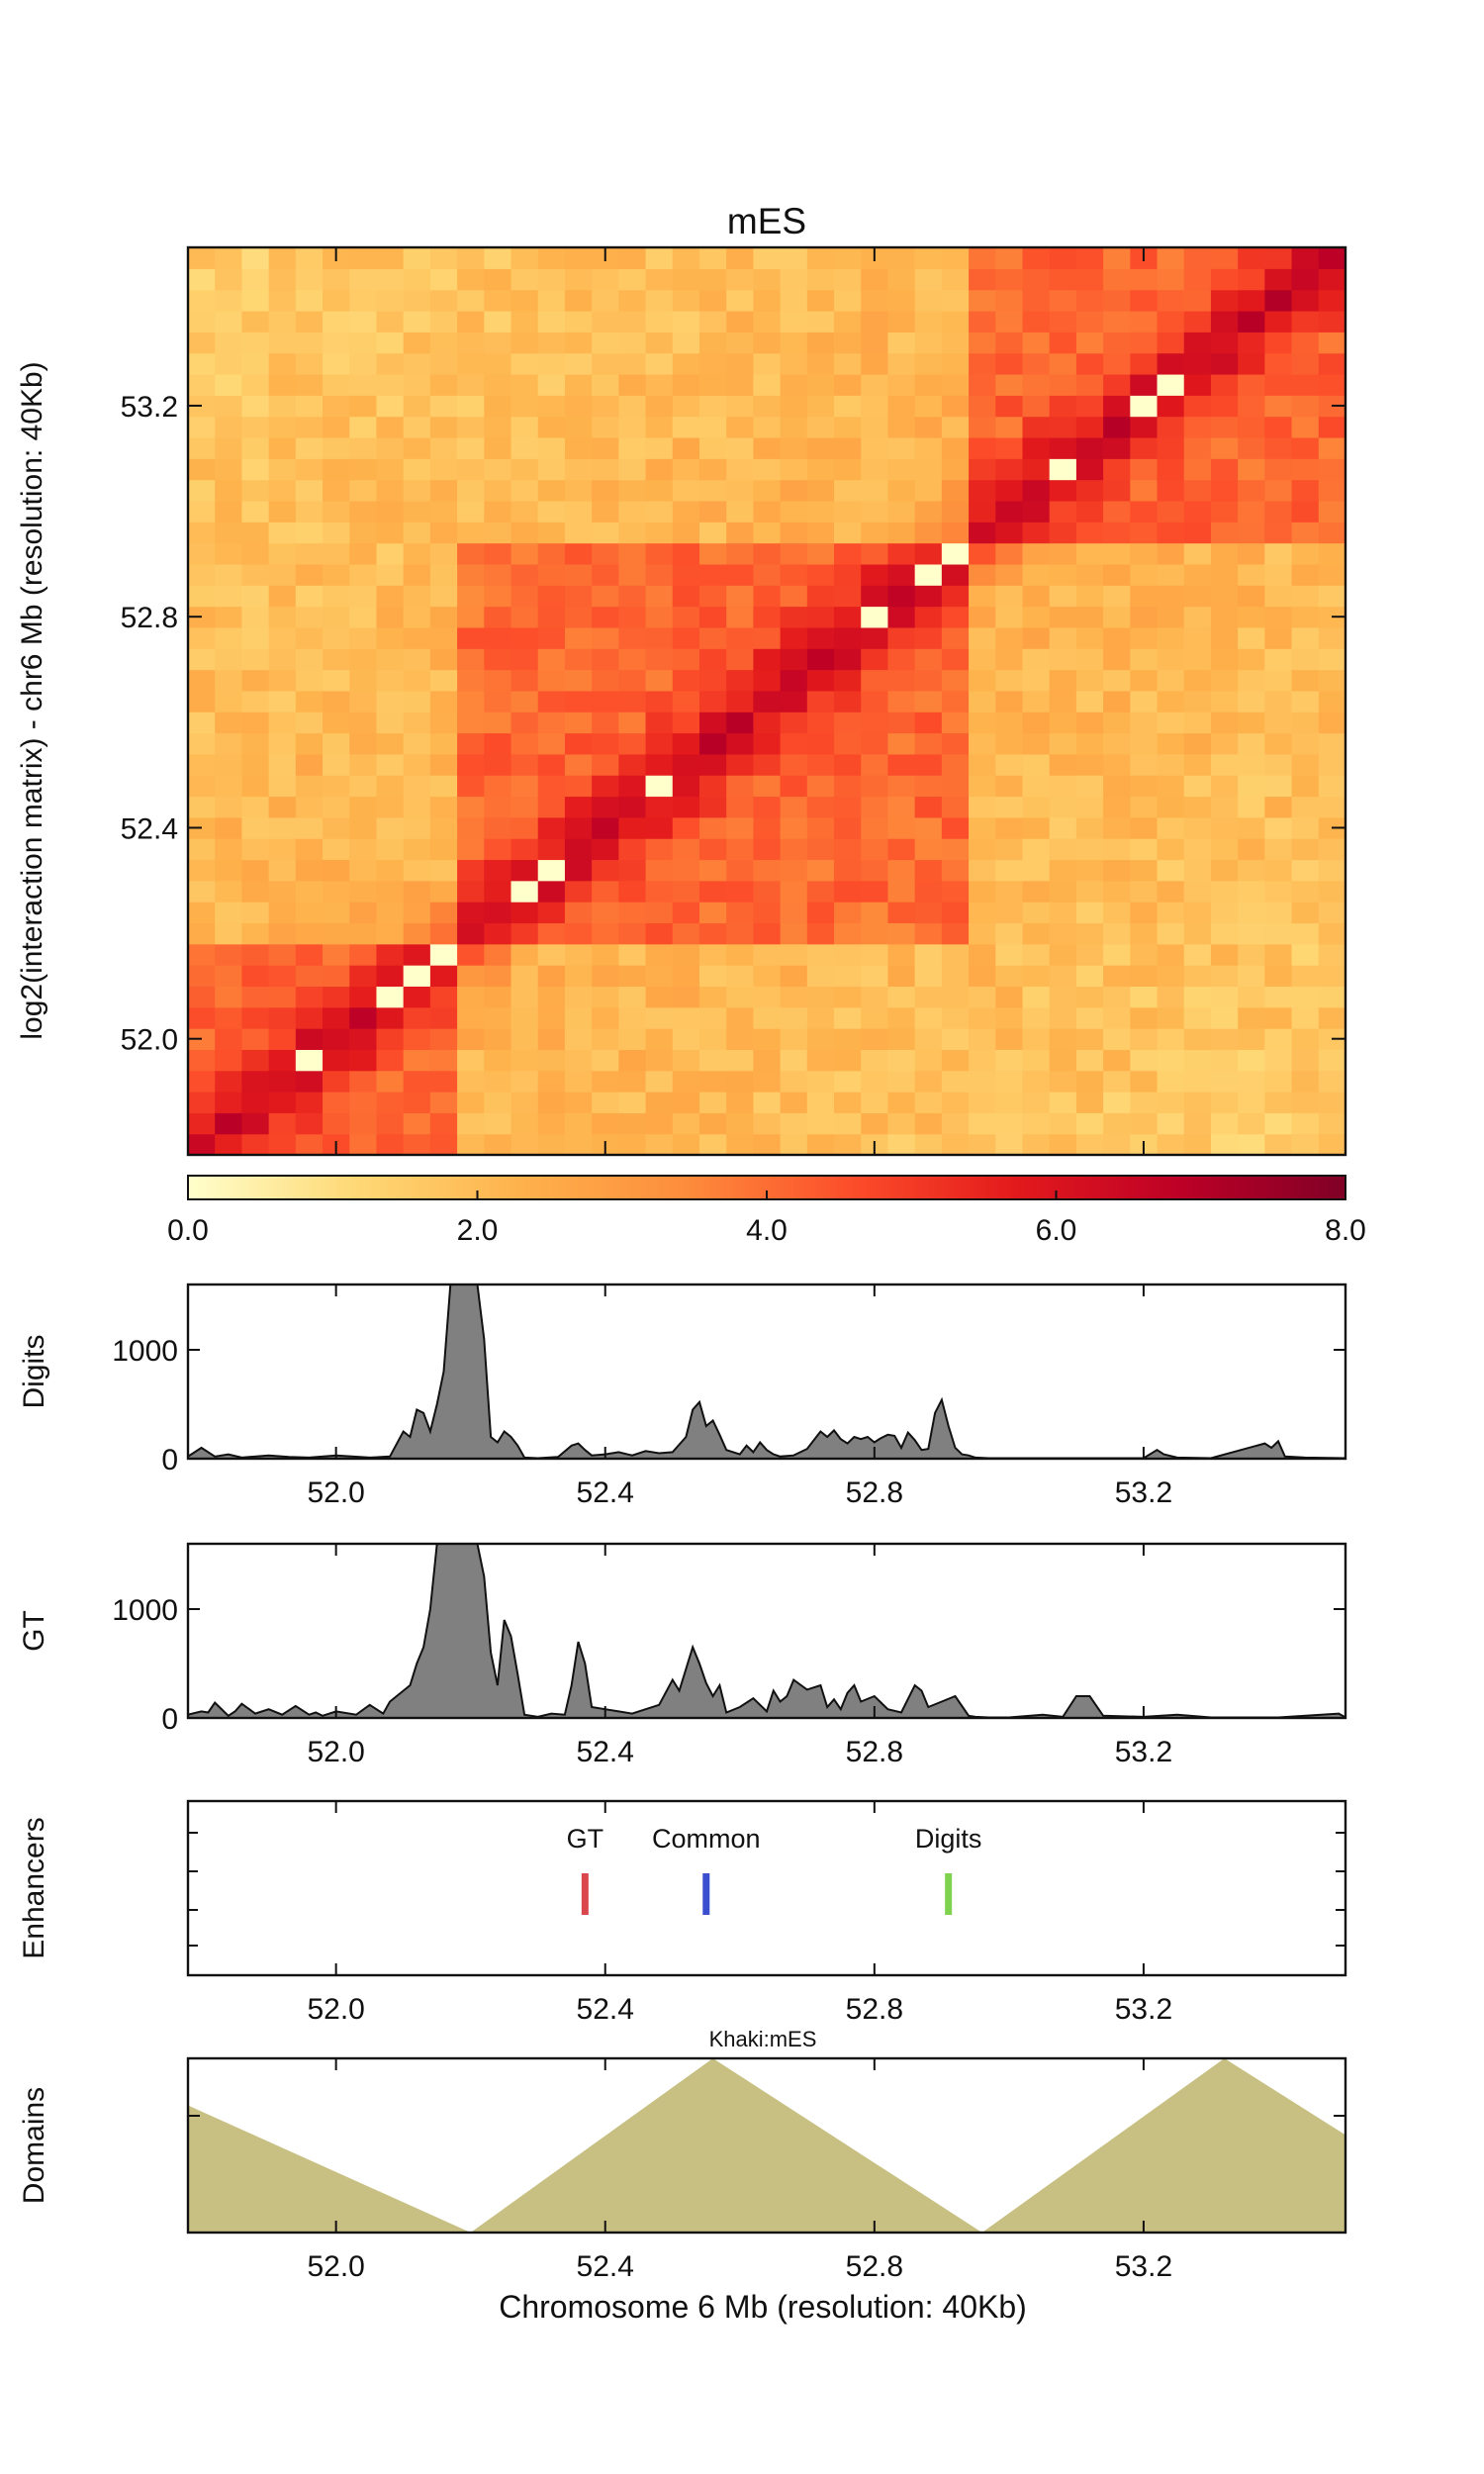  I want to click on domains-track: Khaki:mES Domains 52.0 52.4 52.8 53.2, so click(682, 2155).